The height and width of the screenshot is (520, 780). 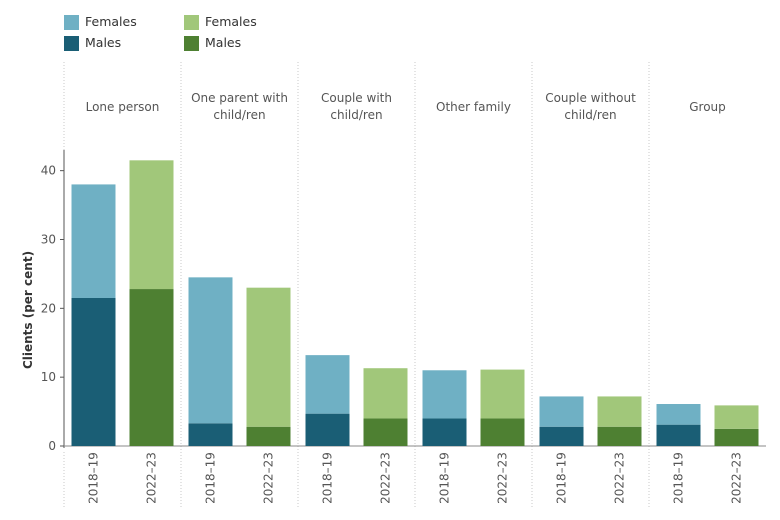 What do you see at coordinates (123, 107) in the screenshot?
I see `category-header: Lone person` at bounding box center [123, 107].